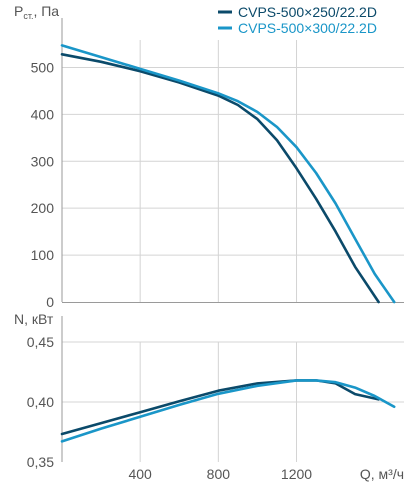 This screenshot has height=490, width=412. I want to click on y-axis-label: N, кВт, so click(34, 319).